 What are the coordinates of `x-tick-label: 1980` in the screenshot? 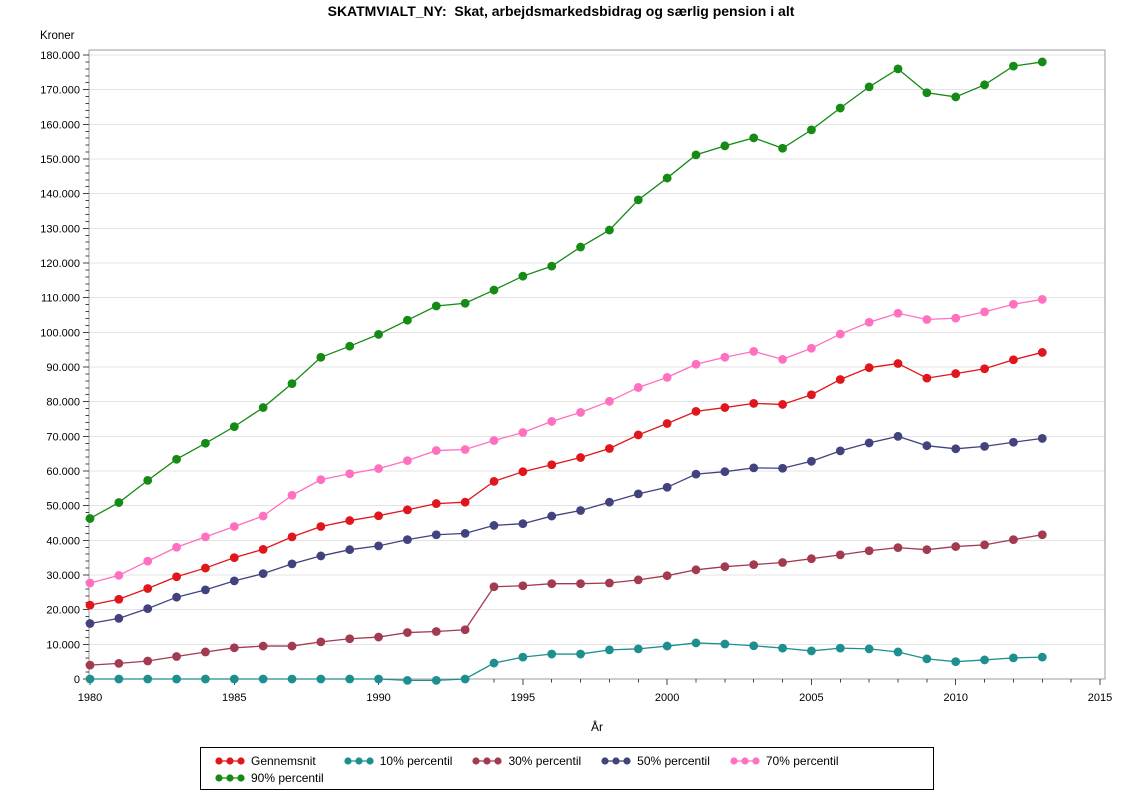 It's located at (90, 698).